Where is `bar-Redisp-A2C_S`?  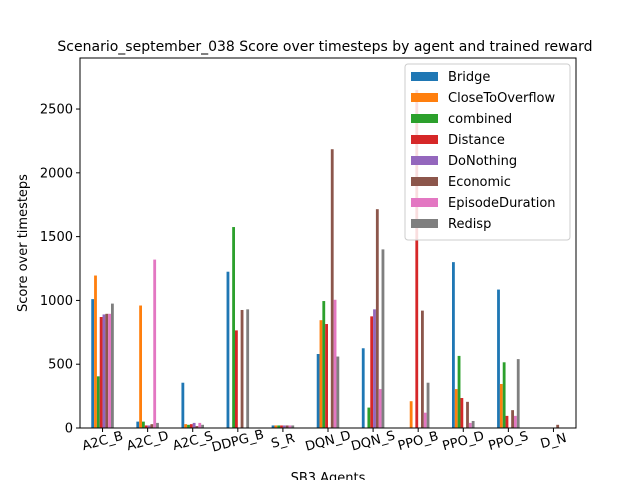 bar-Redisp-A2C_S is located at coordinates (202, 426).